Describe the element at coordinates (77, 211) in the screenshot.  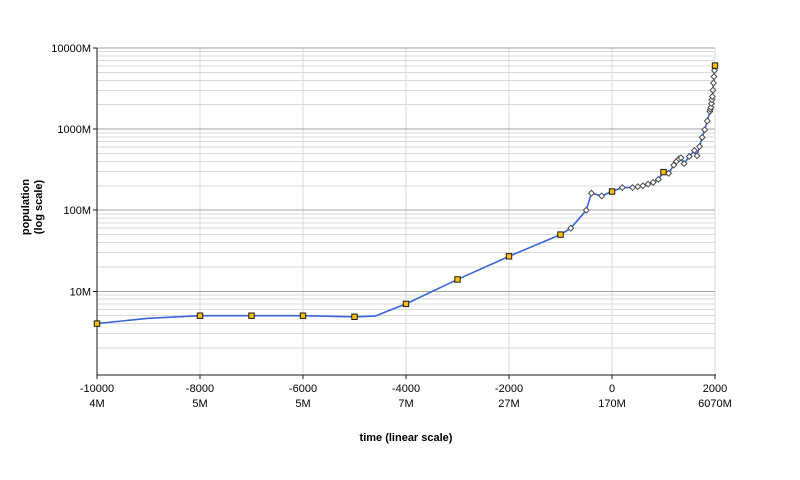
I see `y-tick-label: 100M` at that location.